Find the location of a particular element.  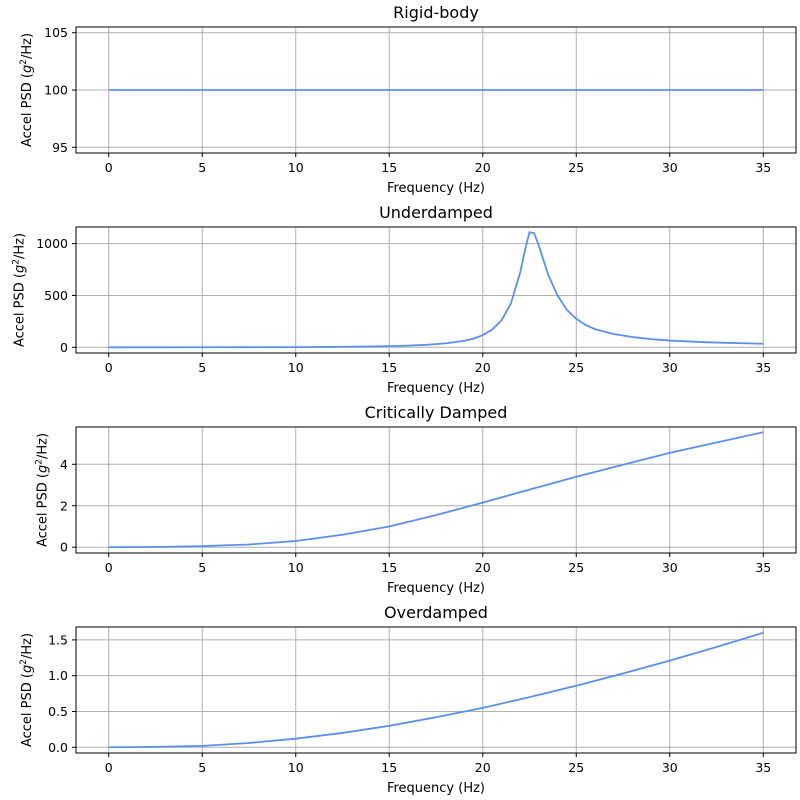

y-tick-label: 2 is located at coordinates (64, 505).